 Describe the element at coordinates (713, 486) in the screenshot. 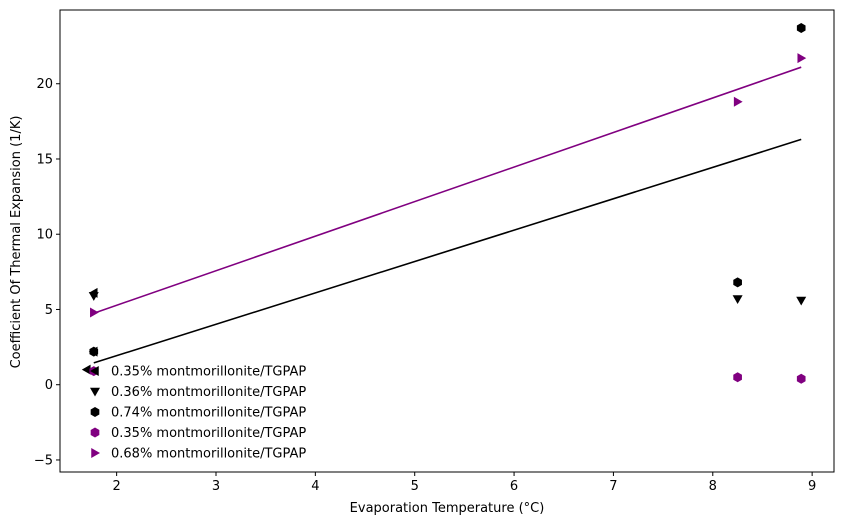

I see `x-tick-label: 8` at that location.